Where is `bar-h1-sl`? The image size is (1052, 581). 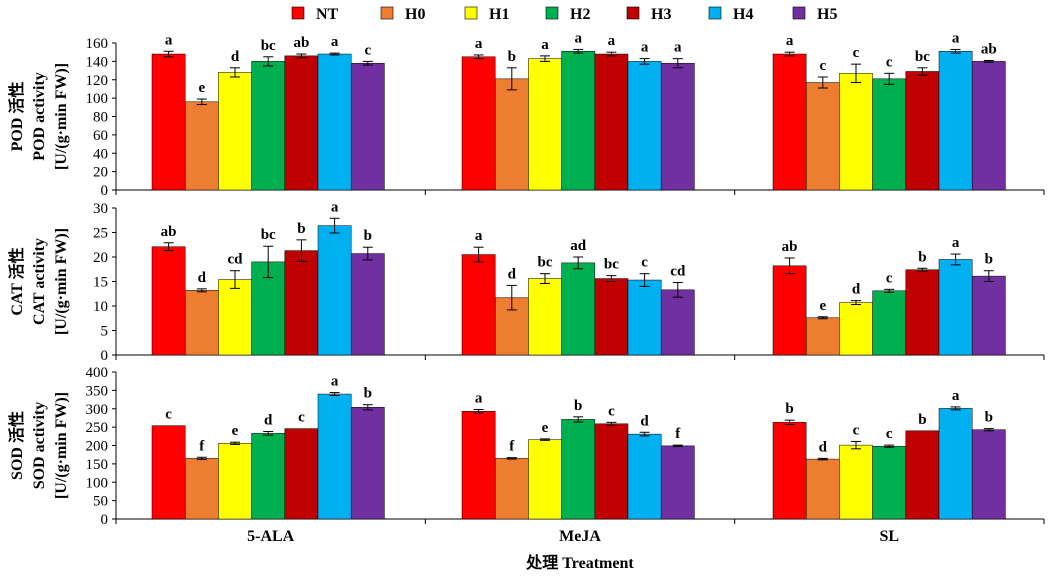 bar-h1-sl is located at coordinates (856, 132).